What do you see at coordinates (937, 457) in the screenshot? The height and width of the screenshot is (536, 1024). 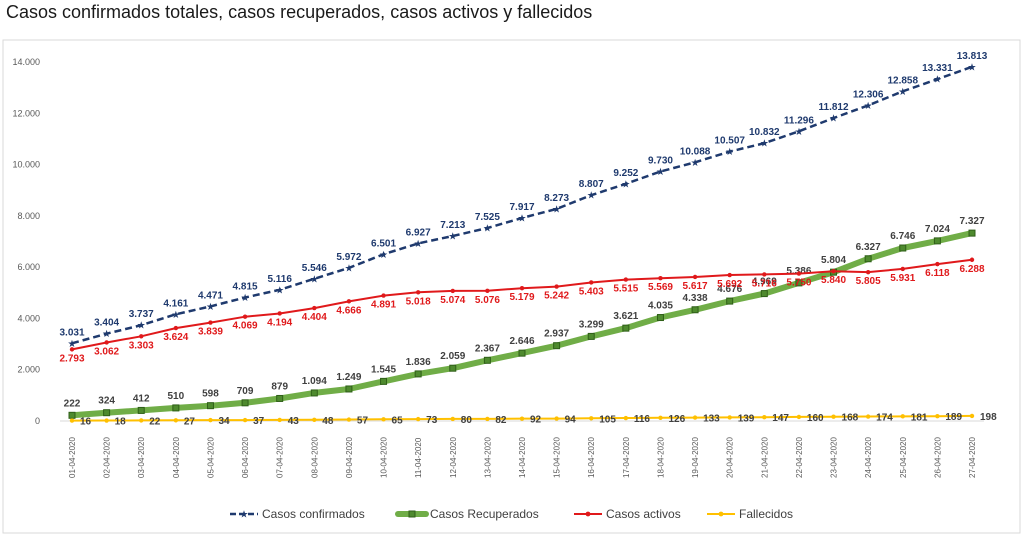 I see `x-tick-label: 26-04-2020` at bounding box center [937, 457].